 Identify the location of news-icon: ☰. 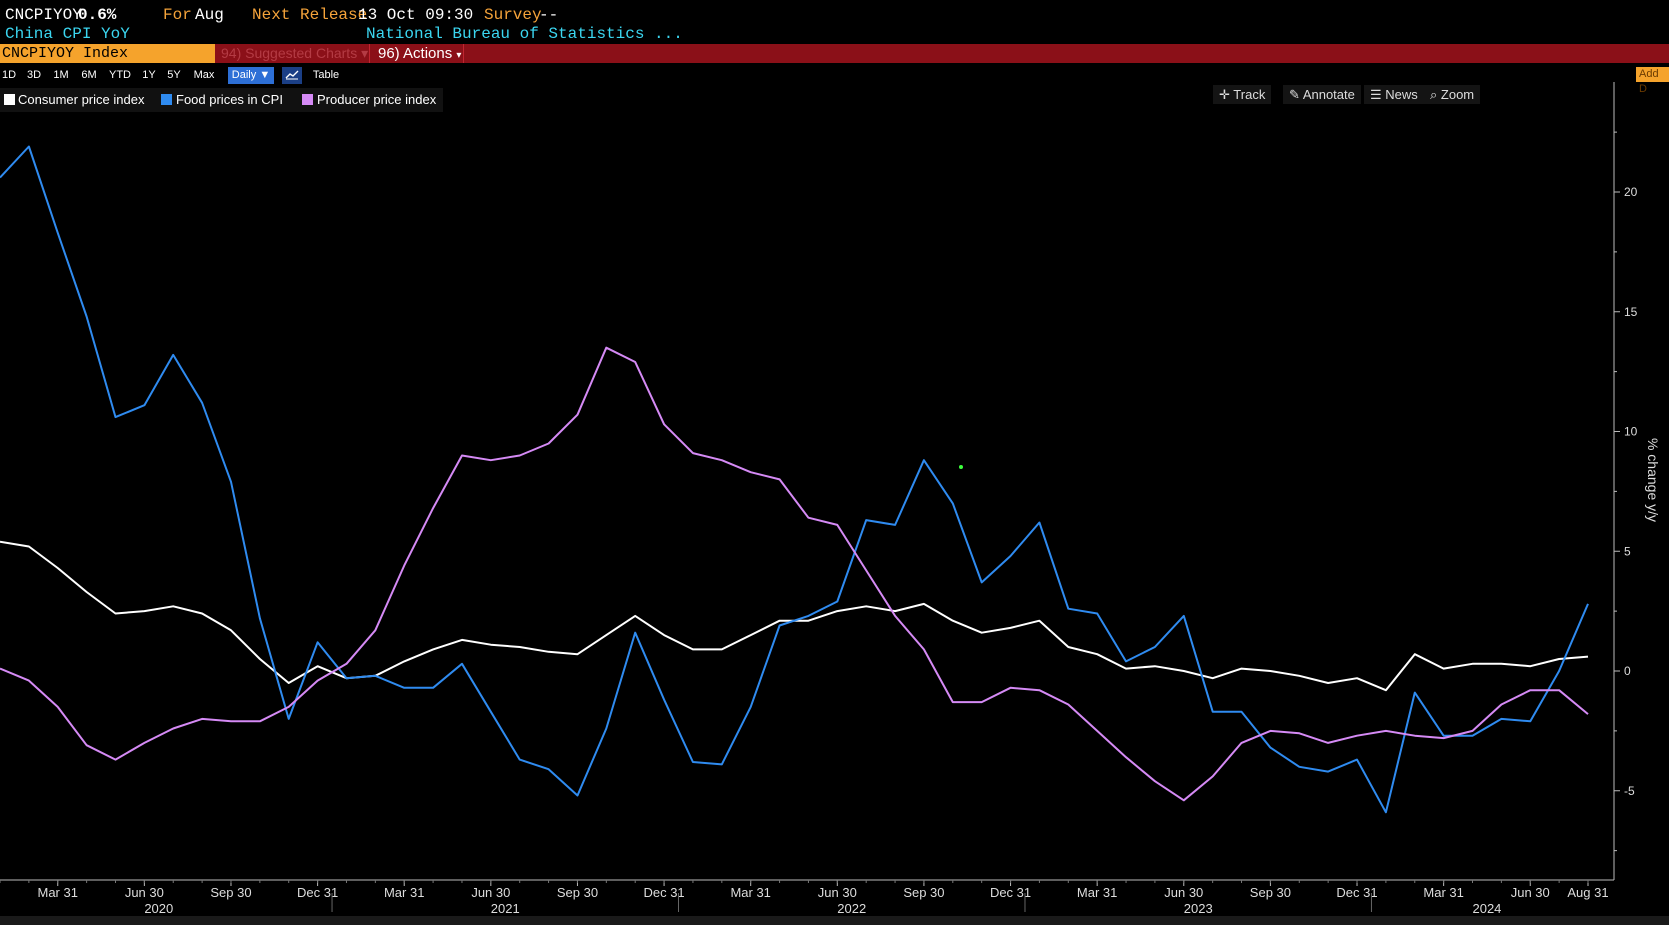
(1376, 94).